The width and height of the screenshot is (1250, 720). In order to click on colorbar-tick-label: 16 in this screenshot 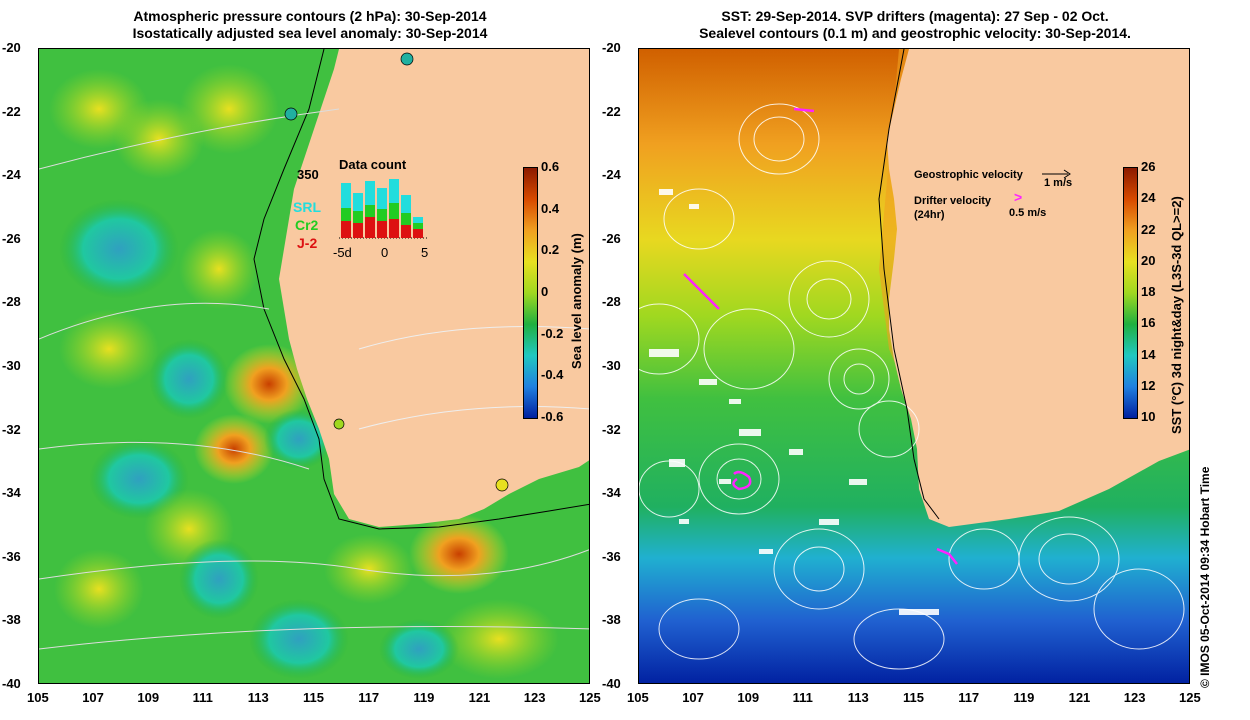, I will do `click(1148, 323)`.